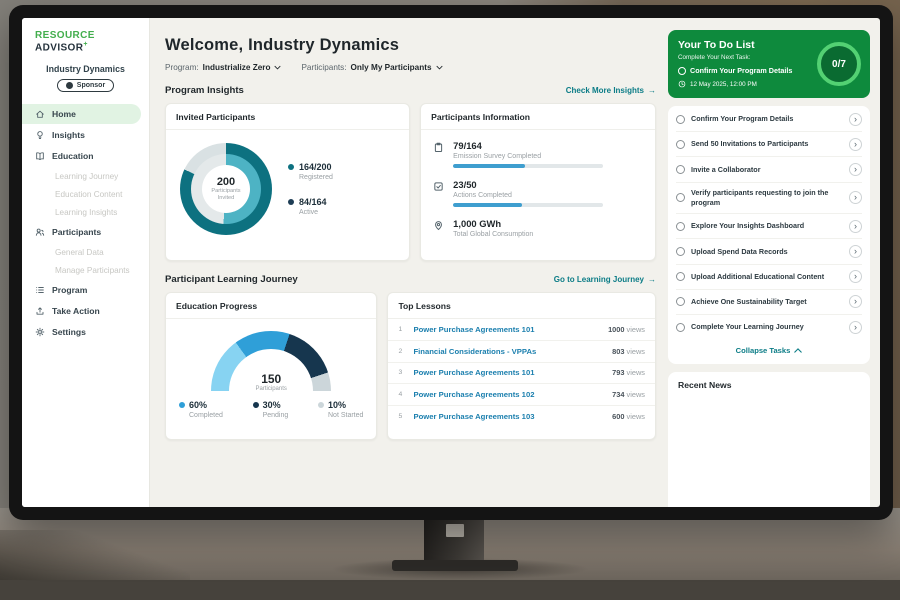 The height and width of the screenshot is (600, 900). What do you see at coordinates (271, 389) in the screenshot?
I see `gauge-center-label: Participants` at bounding box center [271, 389].